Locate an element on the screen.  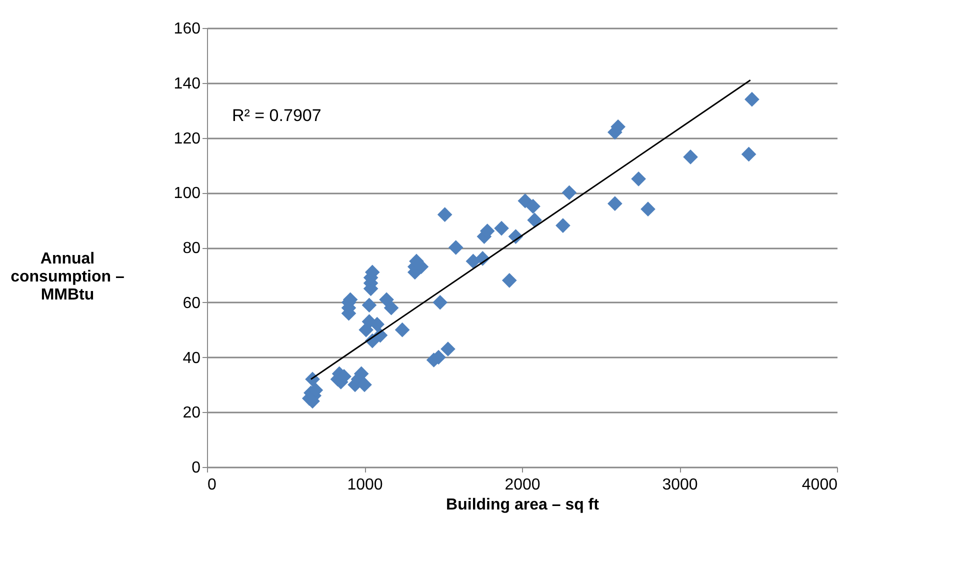
y-tick-label: 0 is located at coordinates (196, 468).